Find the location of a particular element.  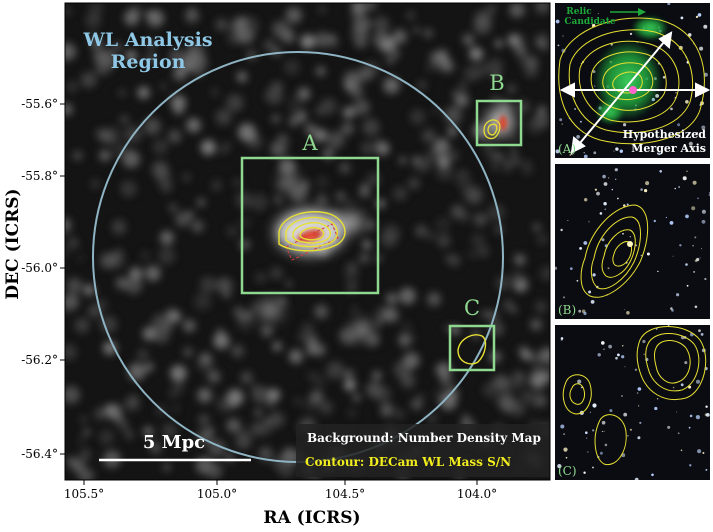

peak-A-error-region is located at coordinates (312, 242).